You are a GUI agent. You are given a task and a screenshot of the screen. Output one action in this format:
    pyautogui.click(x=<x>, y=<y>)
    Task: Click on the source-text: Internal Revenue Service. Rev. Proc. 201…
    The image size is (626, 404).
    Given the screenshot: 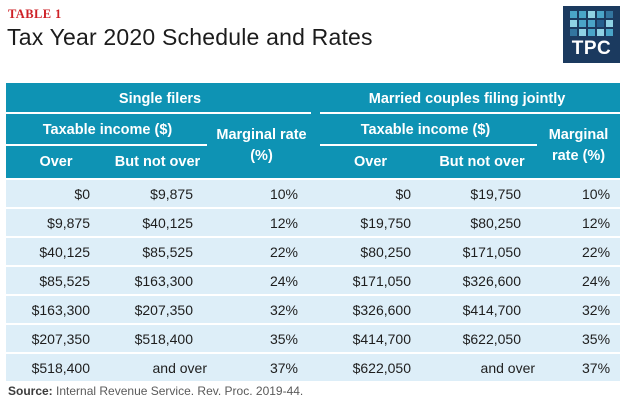 What is the action you would take?
    pyautogui.click(x=178, y=391)
    